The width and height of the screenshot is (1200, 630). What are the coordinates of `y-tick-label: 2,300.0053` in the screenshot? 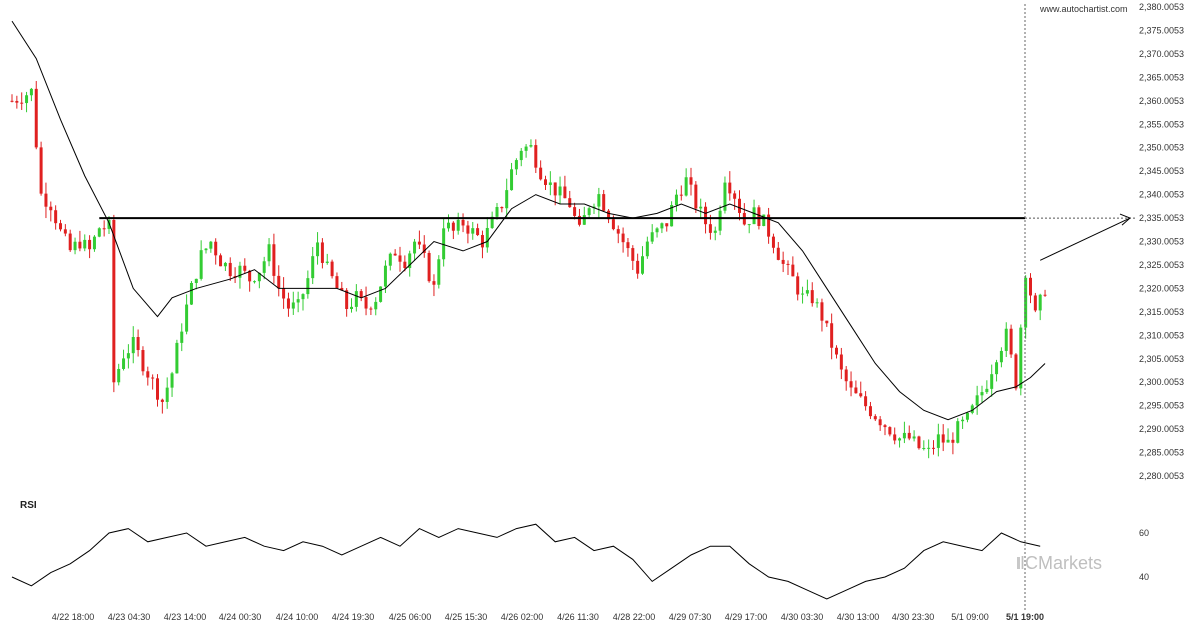 It's located at (1161, 382).